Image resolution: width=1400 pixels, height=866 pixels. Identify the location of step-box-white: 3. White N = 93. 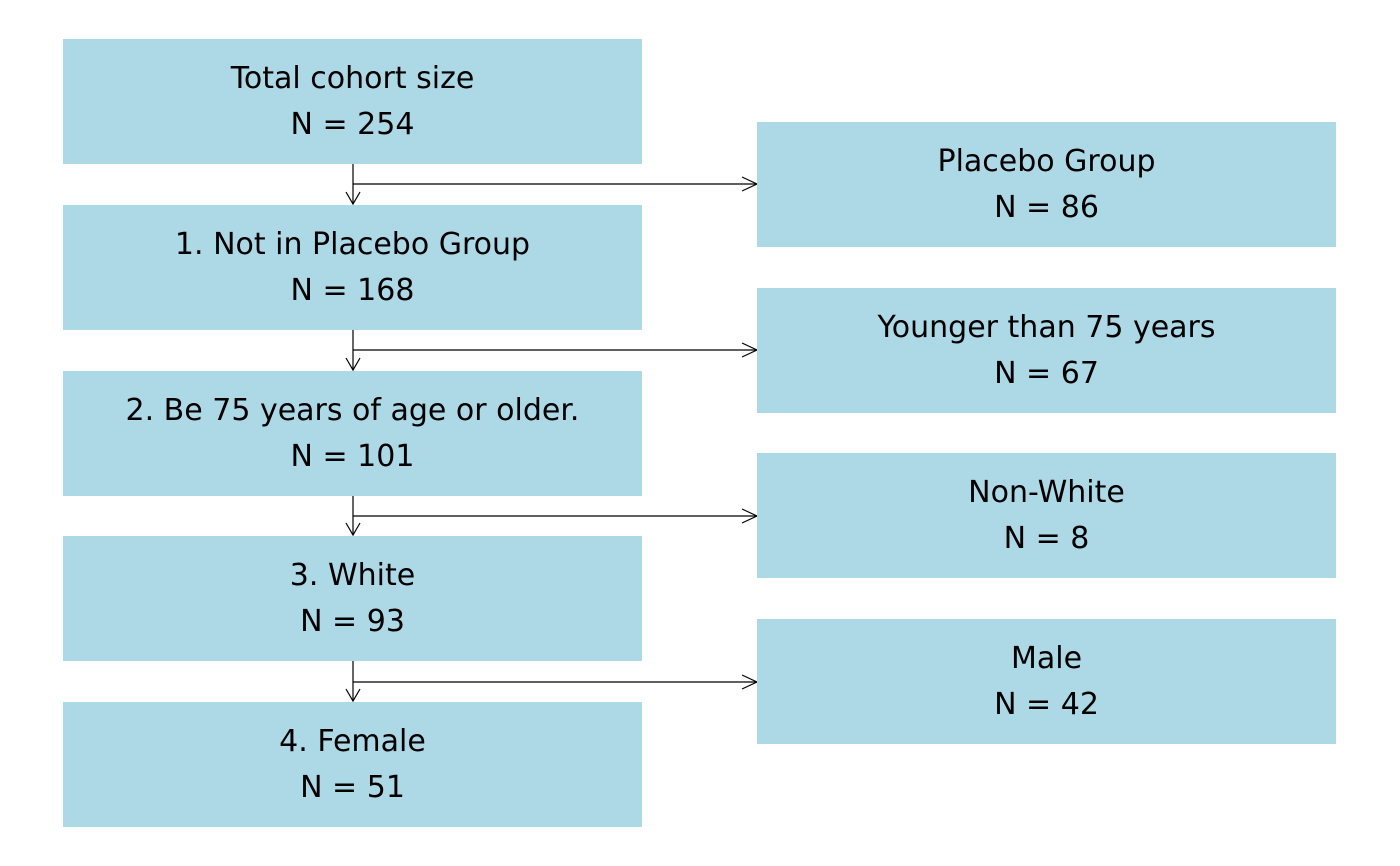
(352, 598).